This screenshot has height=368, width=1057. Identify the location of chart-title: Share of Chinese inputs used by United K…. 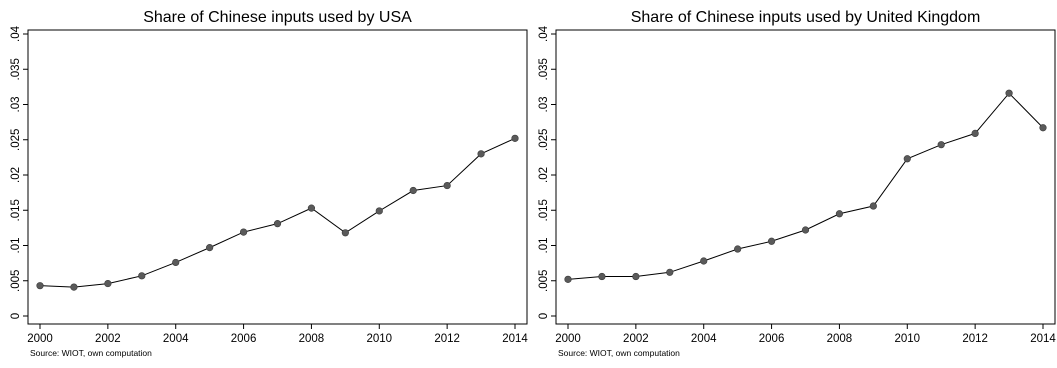
(806, 17).